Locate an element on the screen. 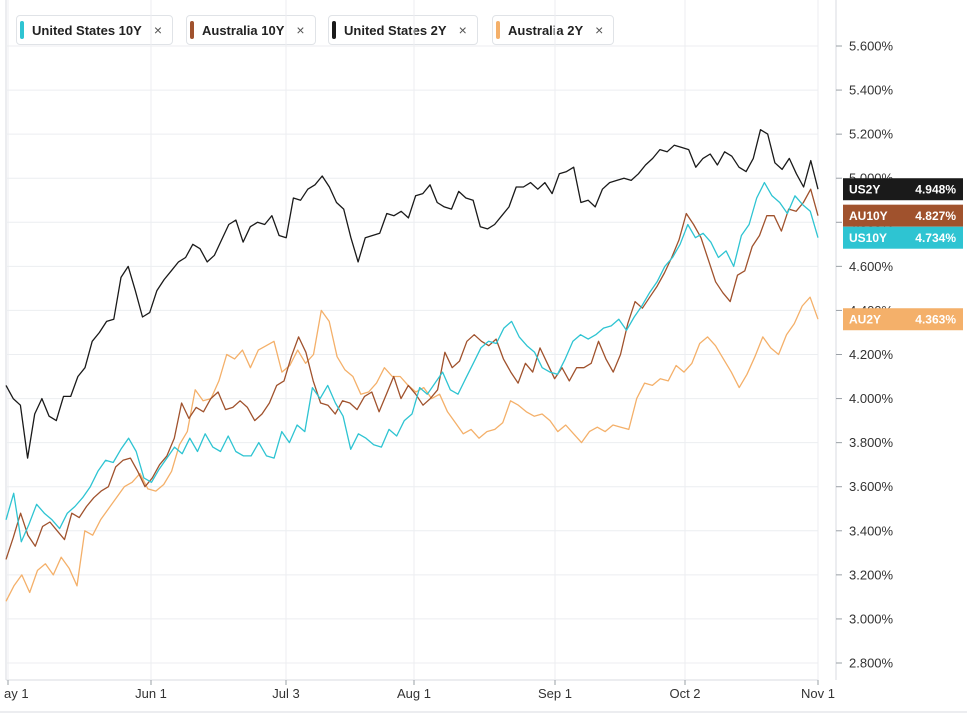 Image resolution: width=967 pixels, height=719 pixels. y-tick-label: 5.600% is located at coordinates (871, 46).